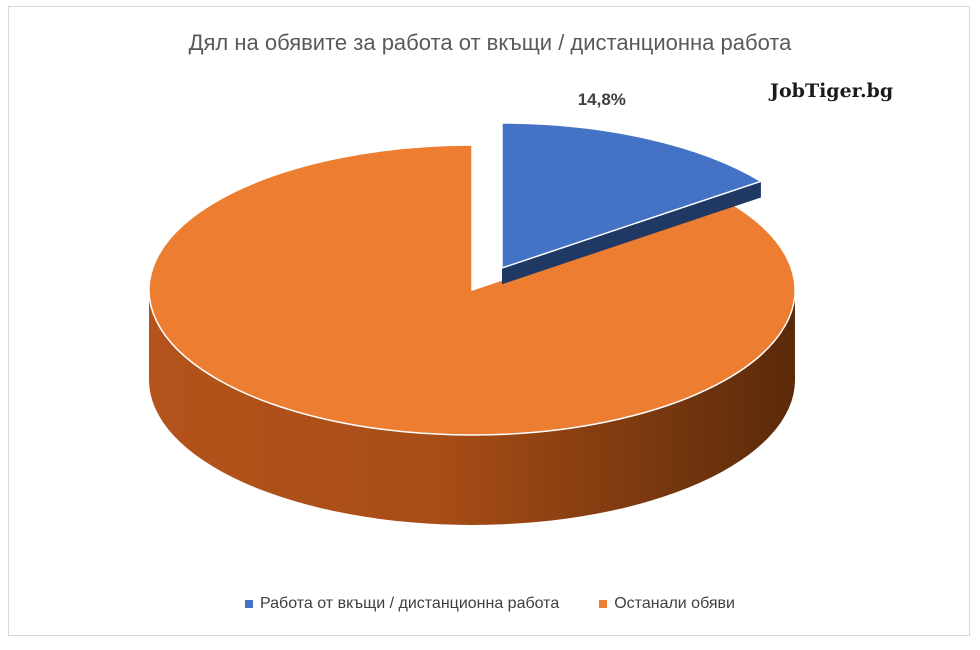 The width and height of the screenshot is (980, 650). I want to click on legend-label-other: Останали обяви, so click(674, 603).